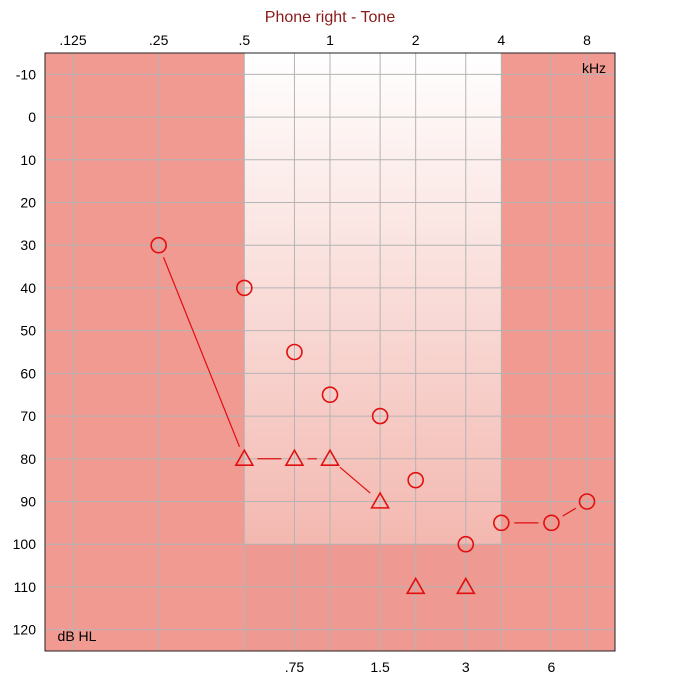 The height and width of the screenshot is (687, 686). I want to click on y-tick-label: 110, so click(25, 587).